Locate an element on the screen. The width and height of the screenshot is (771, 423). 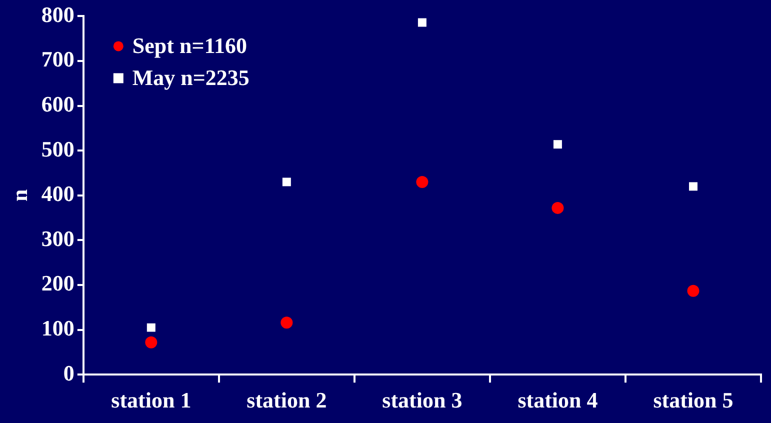
y-axis-title: n is located at coordinates (19, 195).